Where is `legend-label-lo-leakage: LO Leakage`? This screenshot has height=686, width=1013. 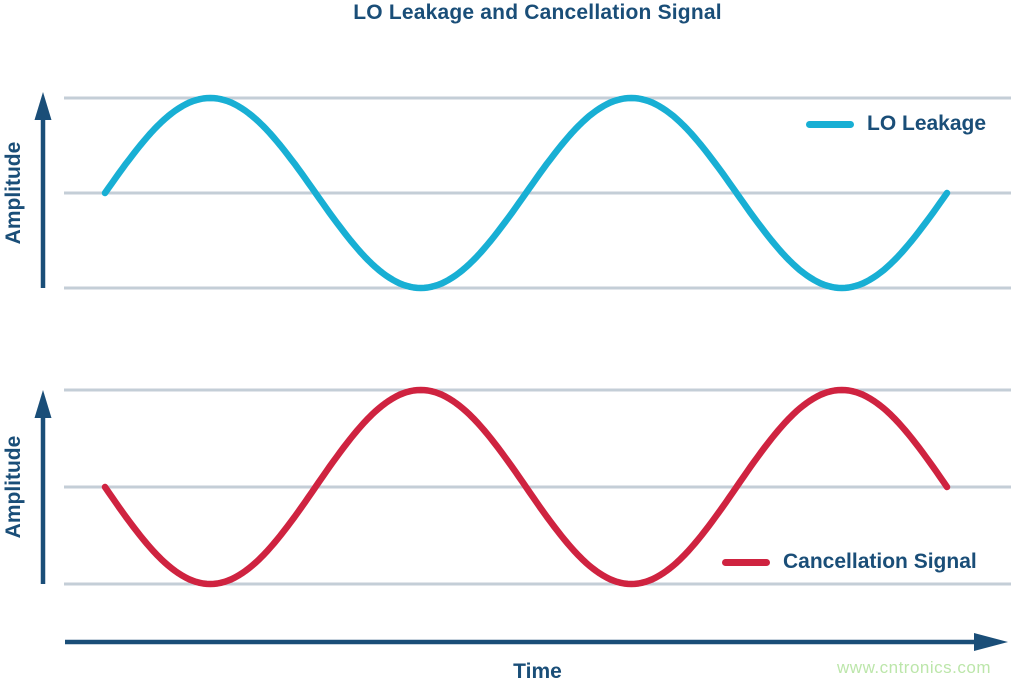
legend-label-lo-leakage: LO Leakage is located at coordinates (927, 123).